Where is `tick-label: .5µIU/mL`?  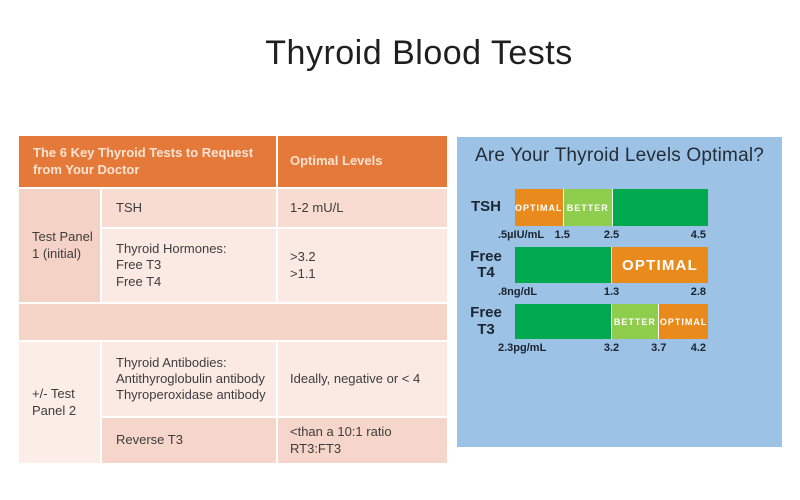 tick-label: .5µIU/mL is located at coordinates (521, 235).